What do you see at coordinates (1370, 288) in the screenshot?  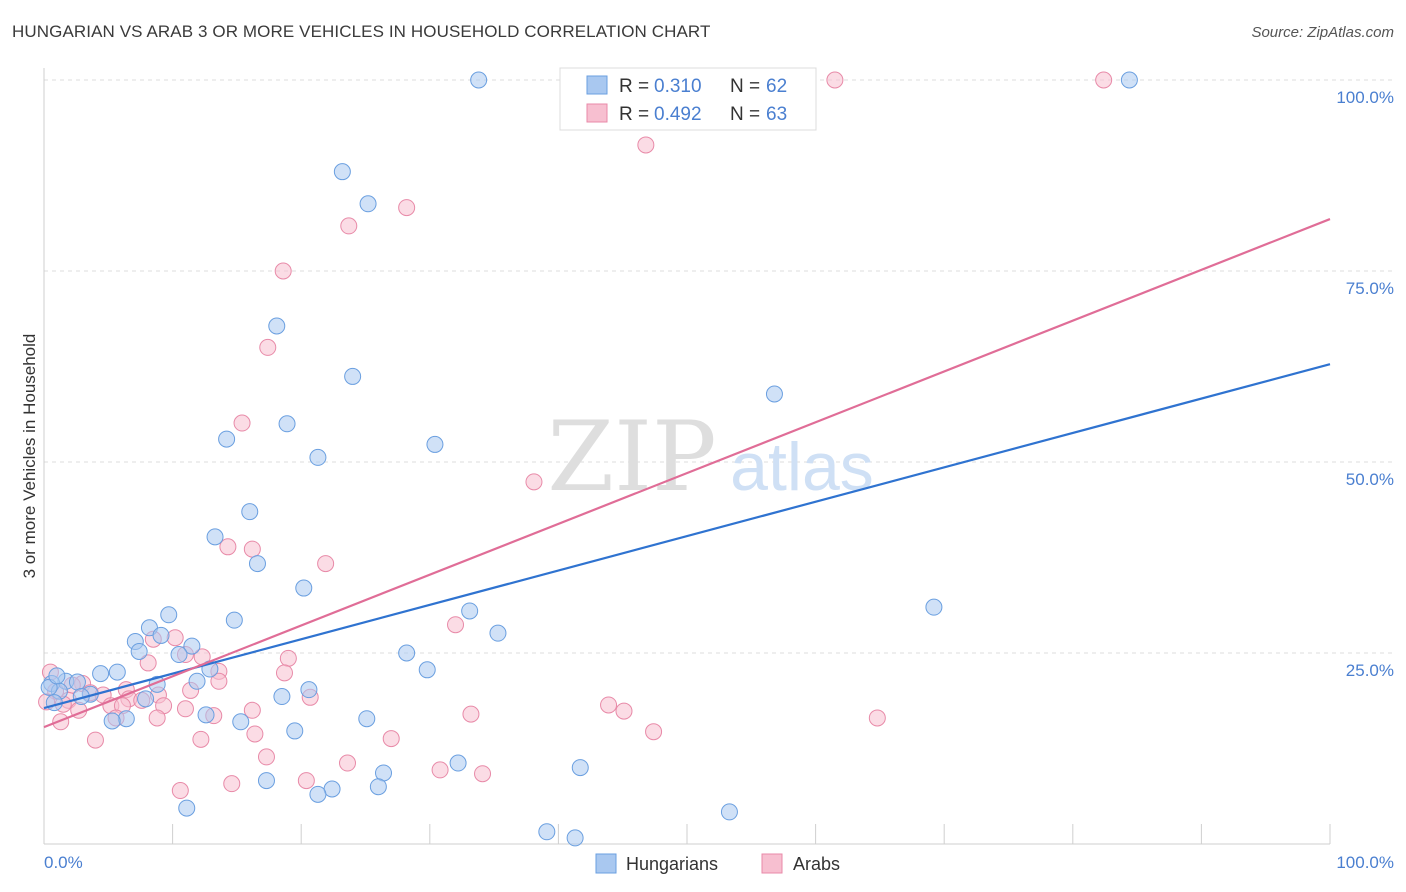 I see `y-tick-label: 75.0%` at bounding box center [1370, 288].